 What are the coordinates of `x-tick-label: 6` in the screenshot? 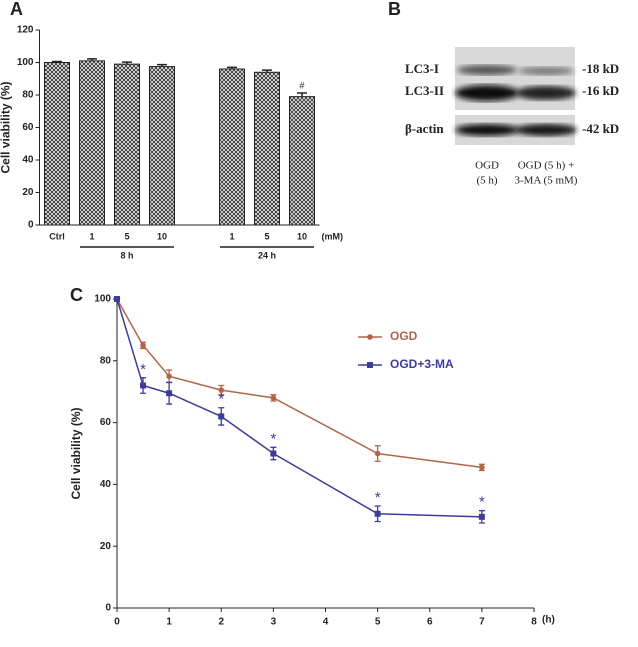 It's located at (430, 622).